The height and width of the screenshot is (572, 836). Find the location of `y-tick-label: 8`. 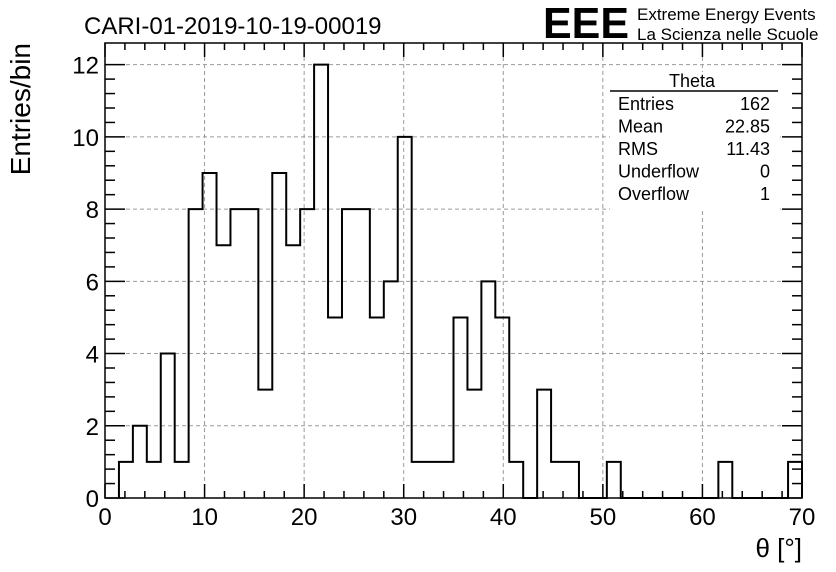

y-tick-label: 8 is located at coordinates (92, 210).